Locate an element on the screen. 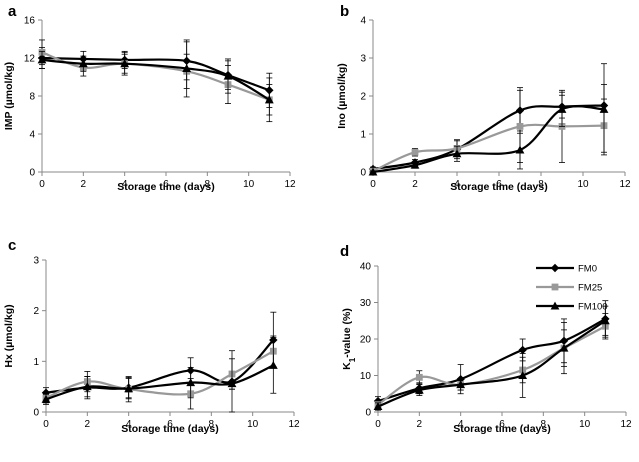 The width and height of the screenshot is (639, 462). y-tick-label: 12 is located at coordinates (30, 59).